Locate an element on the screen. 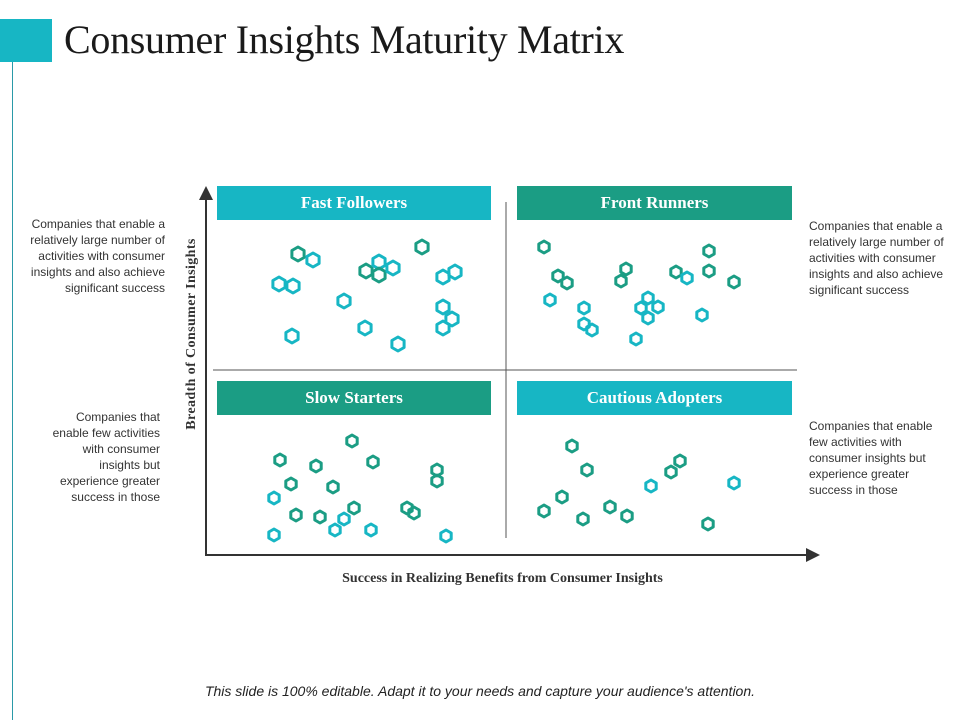  y-axis-arrow is located at coordinates (206, 193).